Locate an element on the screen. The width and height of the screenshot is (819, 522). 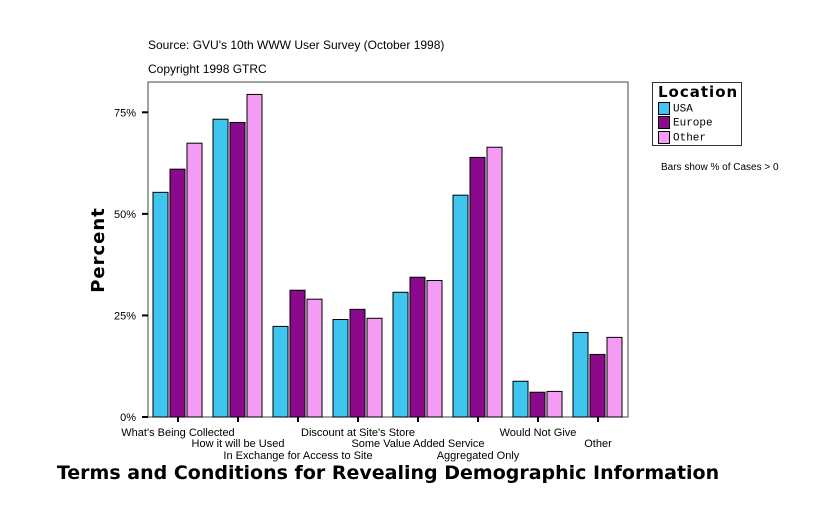
legend-label: Other is located at coordinates (690, 138).